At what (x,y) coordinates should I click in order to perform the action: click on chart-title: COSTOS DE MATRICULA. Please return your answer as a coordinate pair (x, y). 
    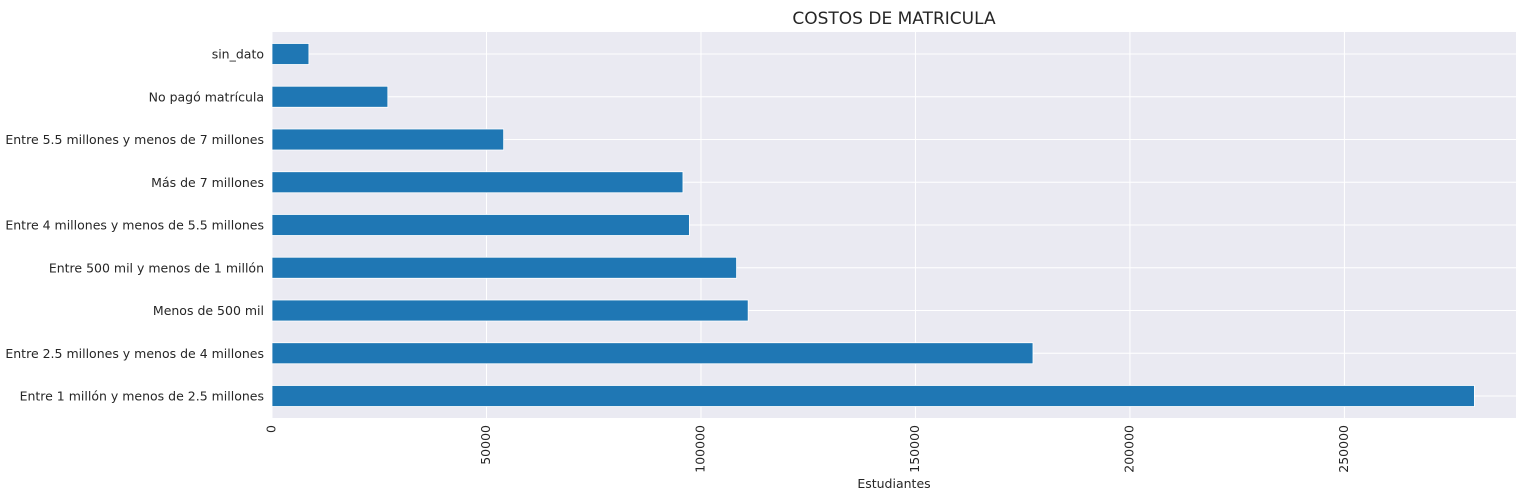
    Looking at the image, I should click on (894, 19).